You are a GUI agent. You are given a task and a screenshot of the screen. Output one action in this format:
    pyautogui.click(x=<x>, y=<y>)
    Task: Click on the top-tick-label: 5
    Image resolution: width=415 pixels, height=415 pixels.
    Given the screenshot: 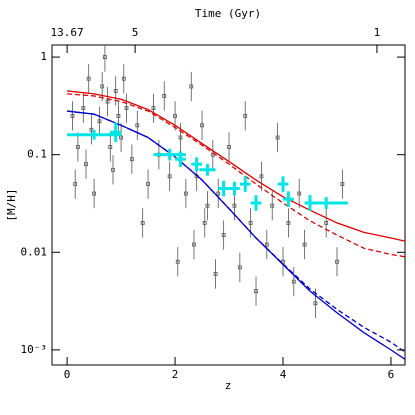 What is the action you would take?
    pyautogui.click(x=135, y=32)
    